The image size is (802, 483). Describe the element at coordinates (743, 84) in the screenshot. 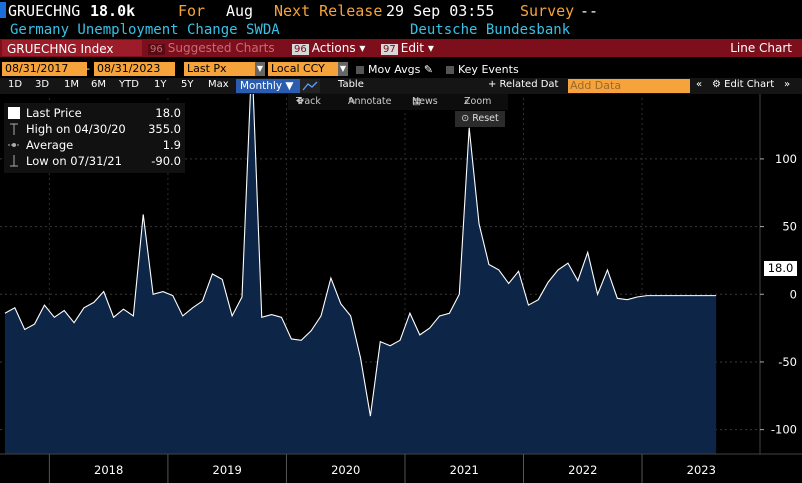

I see `edit-chart-button: ⚙ Edit Chart` at that location.